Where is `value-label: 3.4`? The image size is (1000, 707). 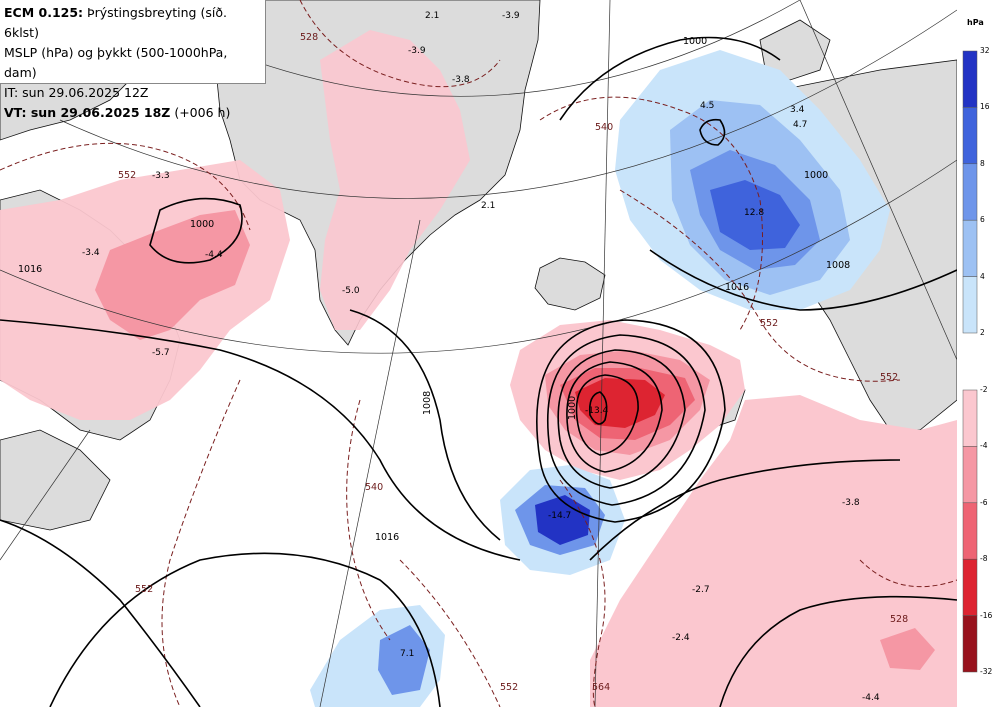
value-label: 3.4 is located at coordinates (797, 110).